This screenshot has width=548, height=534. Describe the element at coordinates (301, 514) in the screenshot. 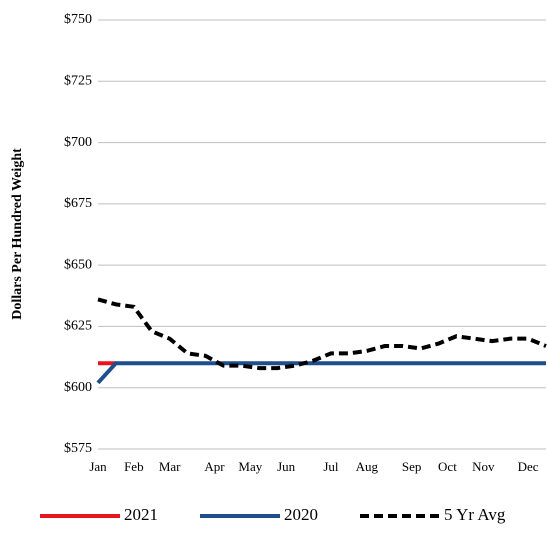

I see `legend-label: 2020` at that location.